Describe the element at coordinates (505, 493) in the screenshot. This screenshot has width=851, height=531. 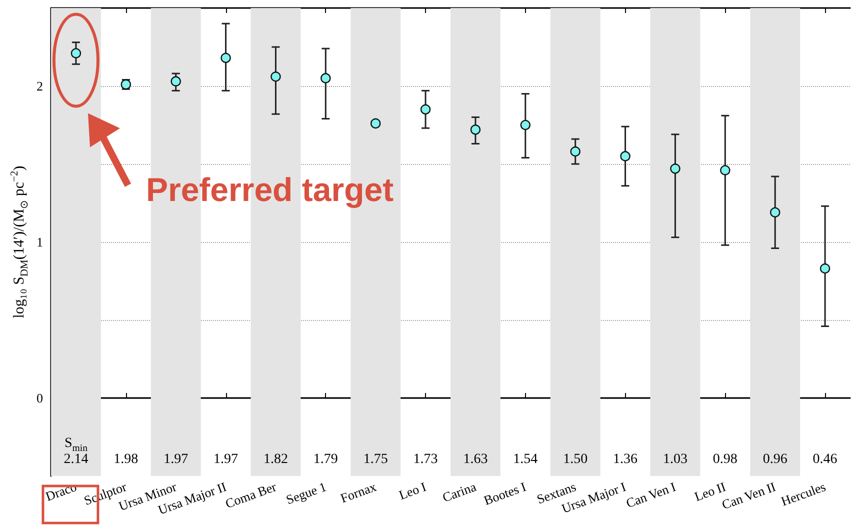
I see `x-tick-label: Bootes I` at that location.